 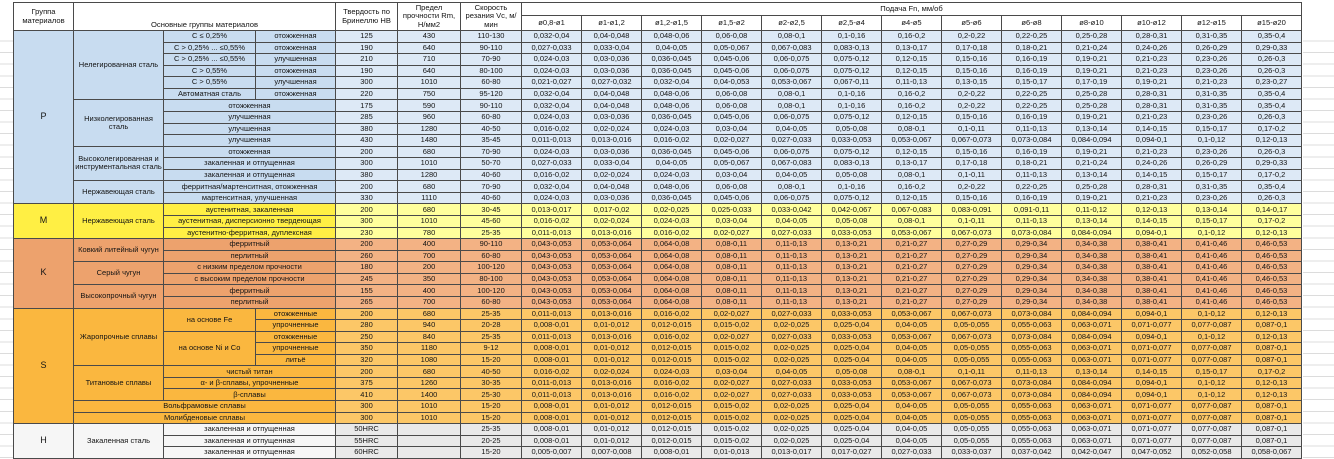 What do you see at coordinates (429, 71) in the screenshot?
I see `strength-cell: 640` at bounding box center [429, 71].